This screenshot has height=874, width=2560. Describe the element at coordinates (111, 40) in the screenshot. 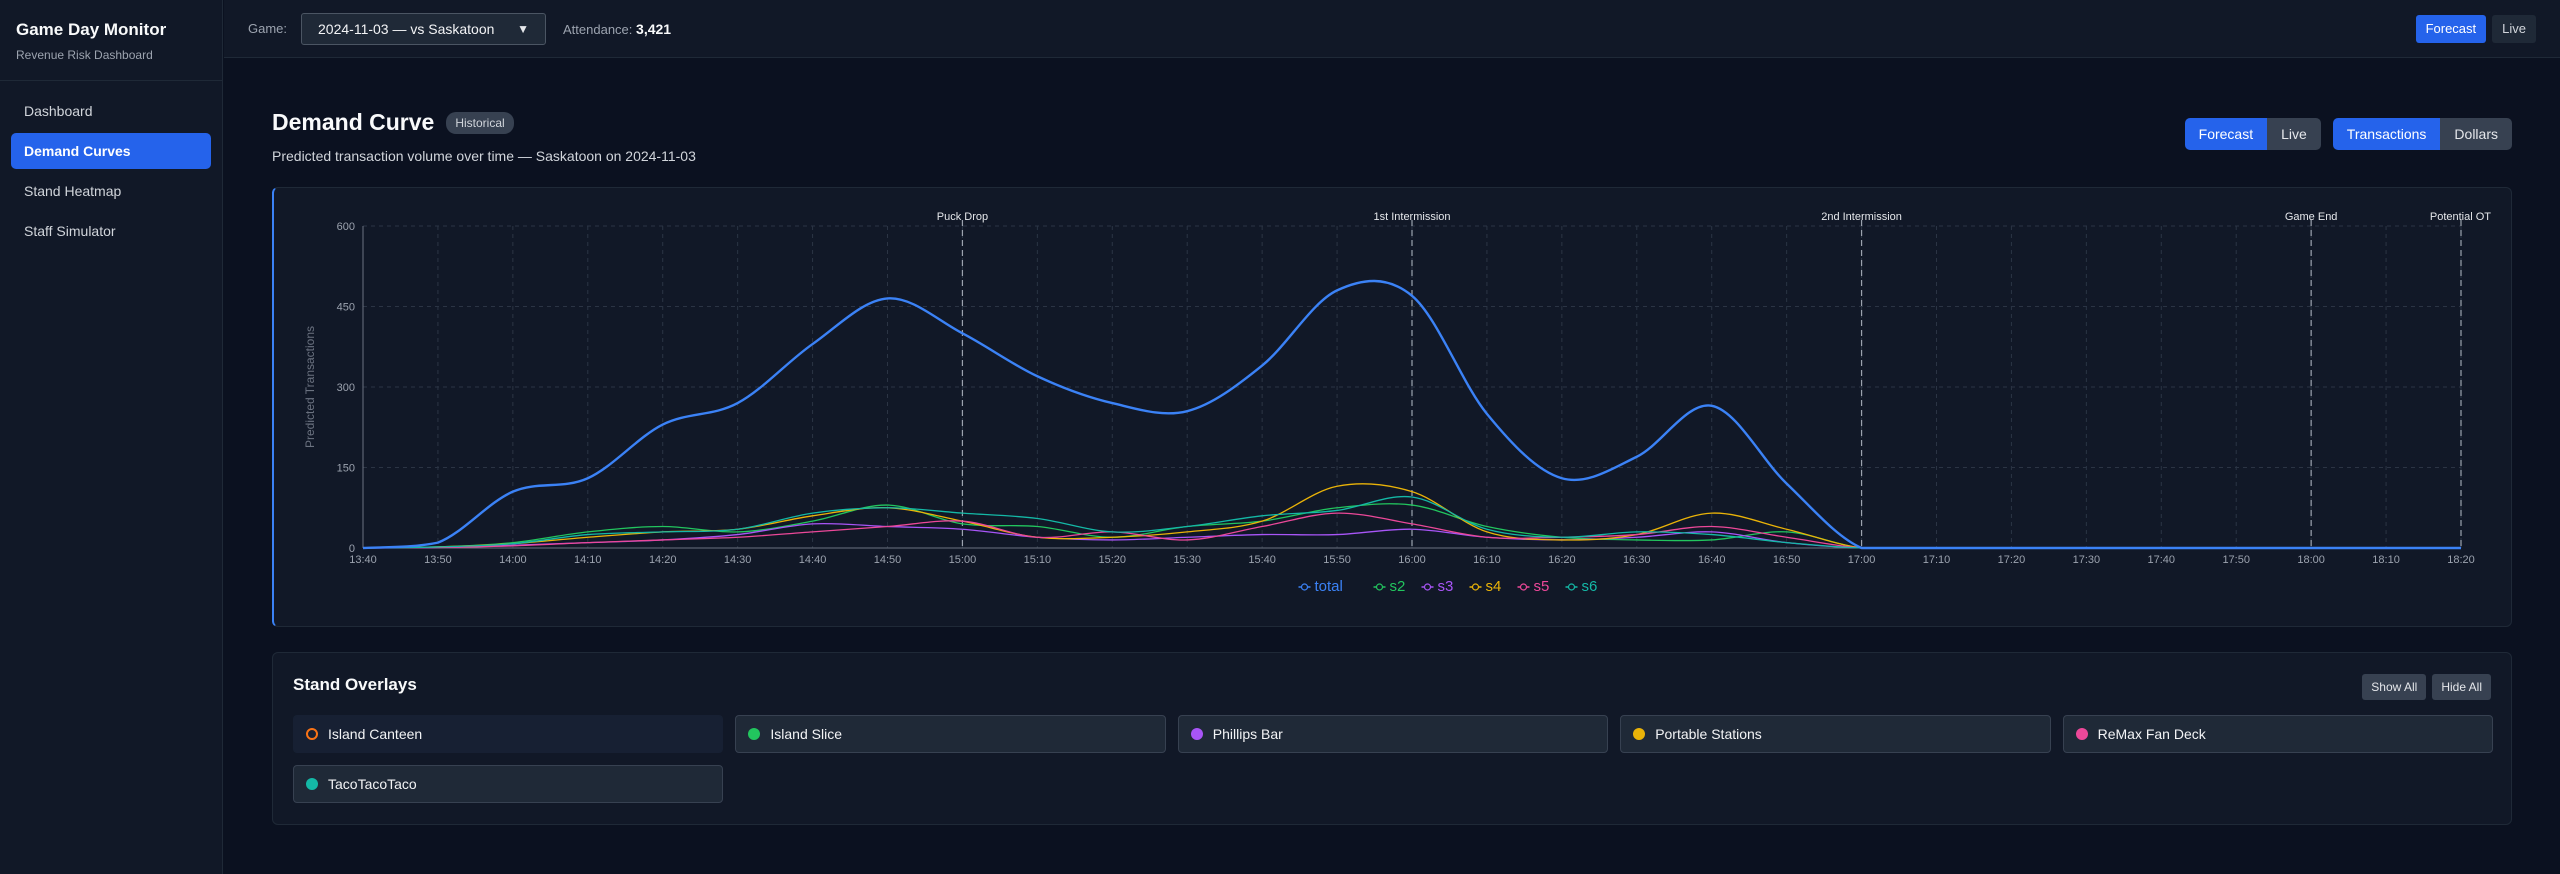

I see `brand: Game Day Monitor Revenue Risk Dashboard` at that location.